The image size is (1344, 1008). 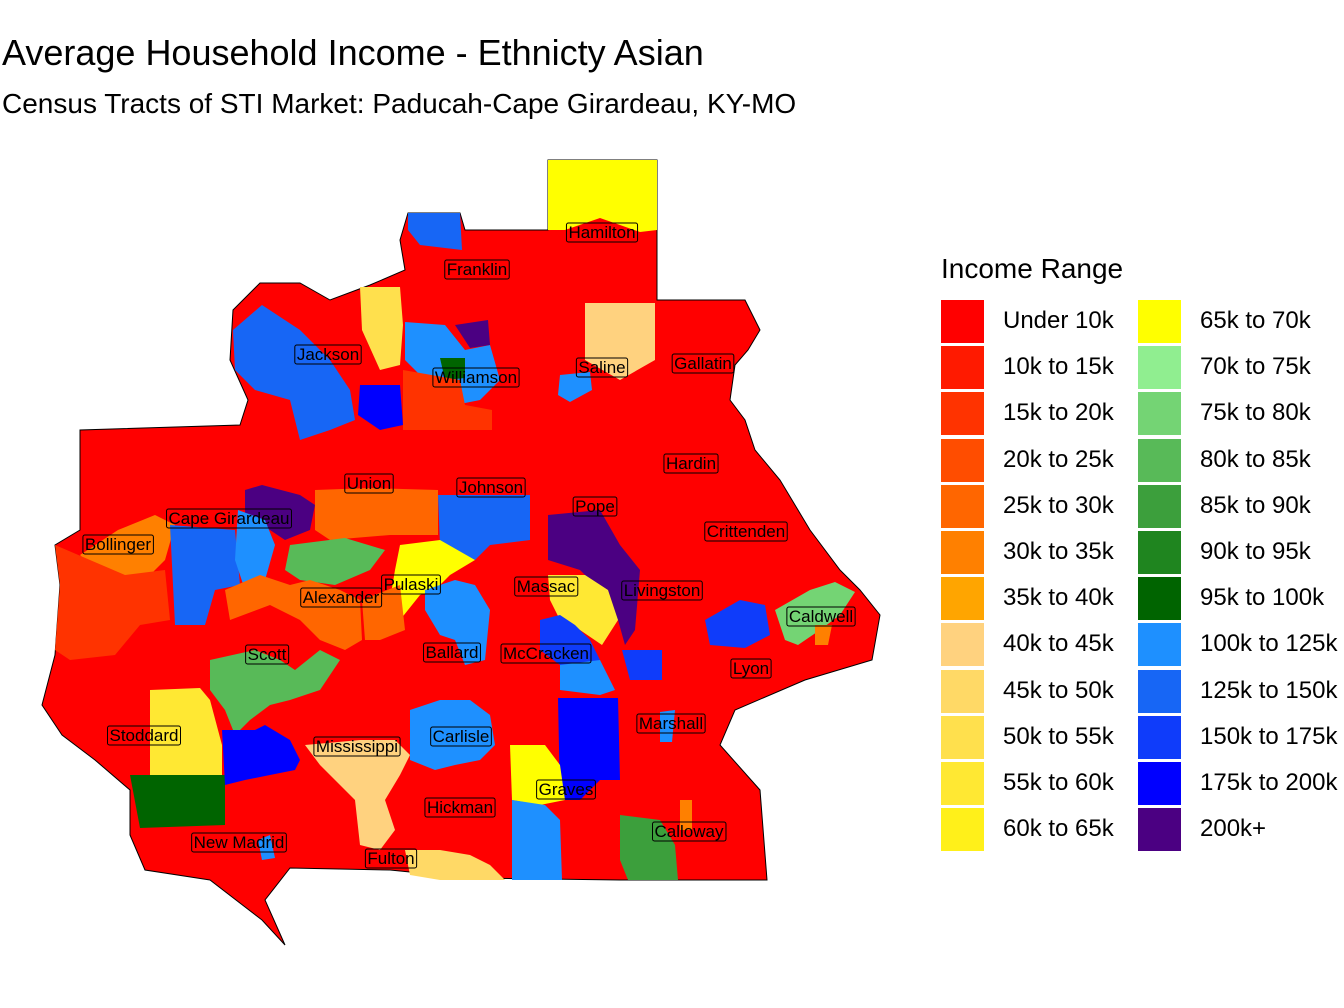 I want to click on county-name: Ballard, so click(x=452, y=652).